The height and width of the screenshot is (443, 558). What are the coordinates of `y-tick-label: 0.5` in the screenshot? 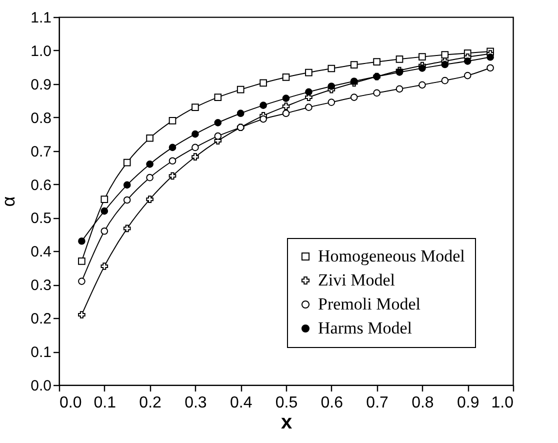 It's located at (41, 219).